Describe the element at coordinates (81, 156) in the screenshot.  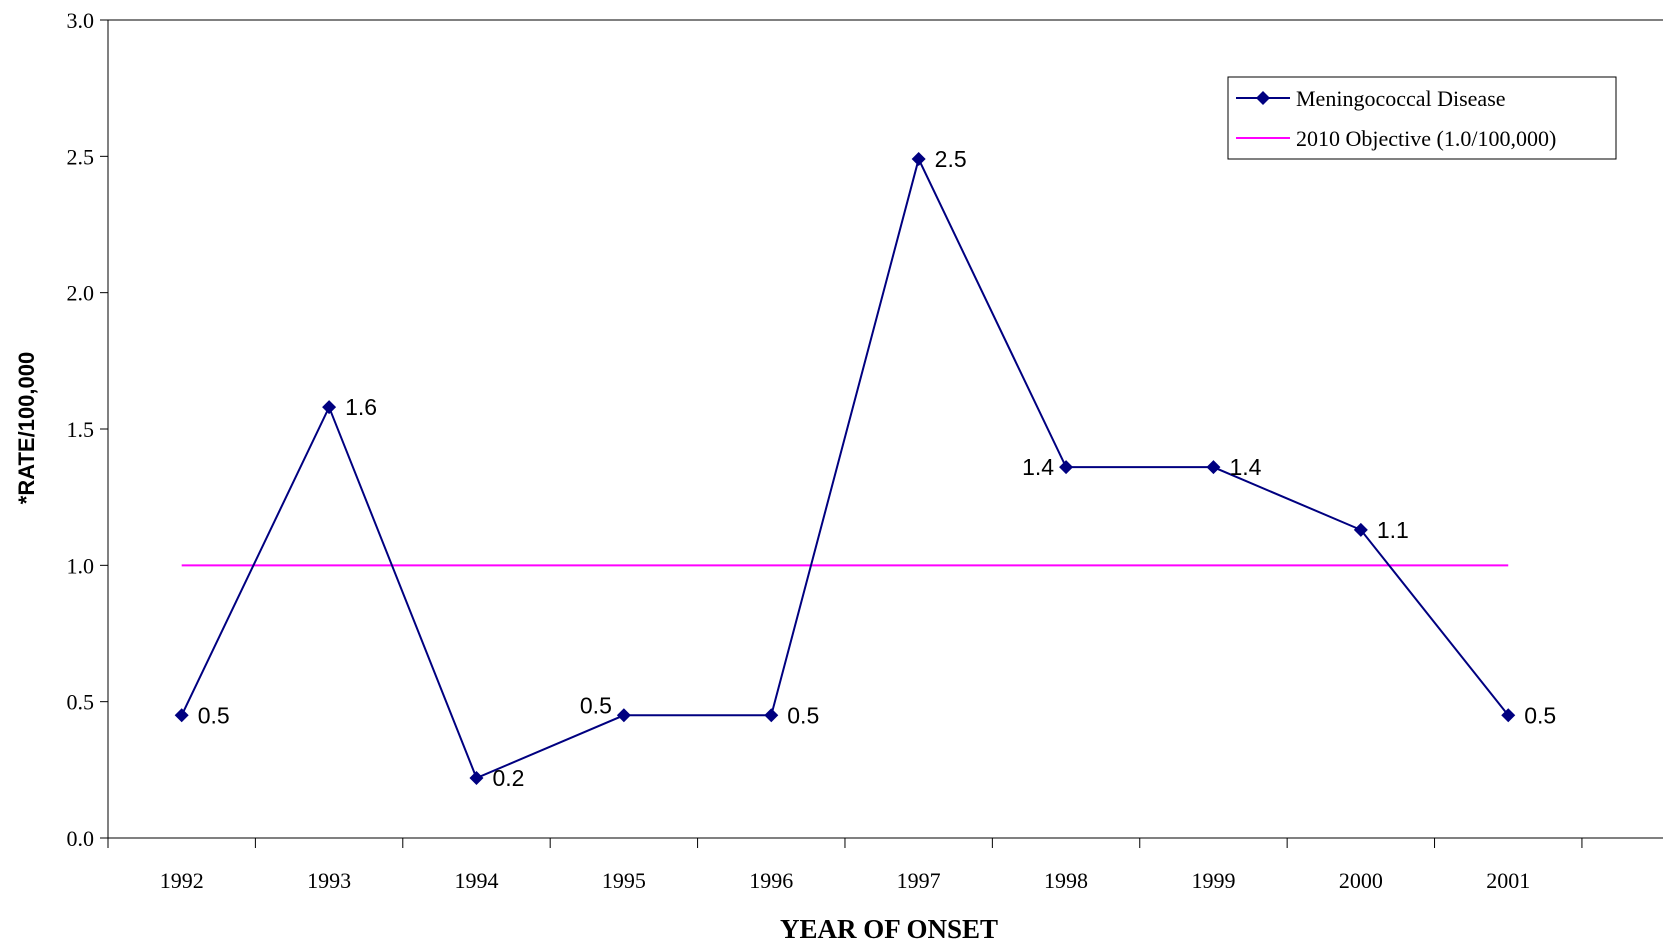
I see `y-tick-label: 2.5` at that location.